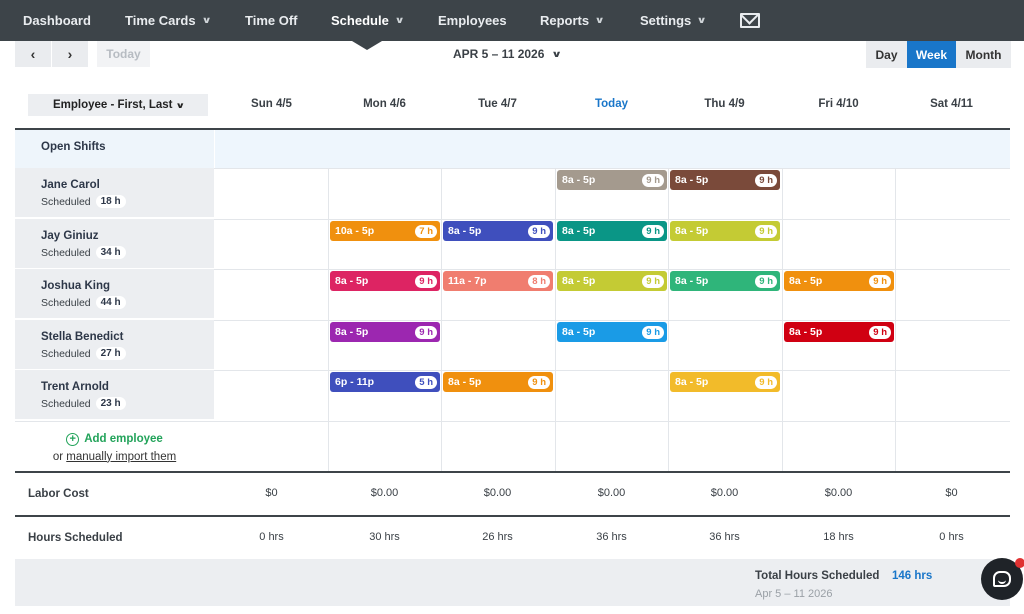 Image resolution: width=1024 pixels, height=614 pixels. I want to click on labor-cost-label: Labor Cost, so click(58, 494).